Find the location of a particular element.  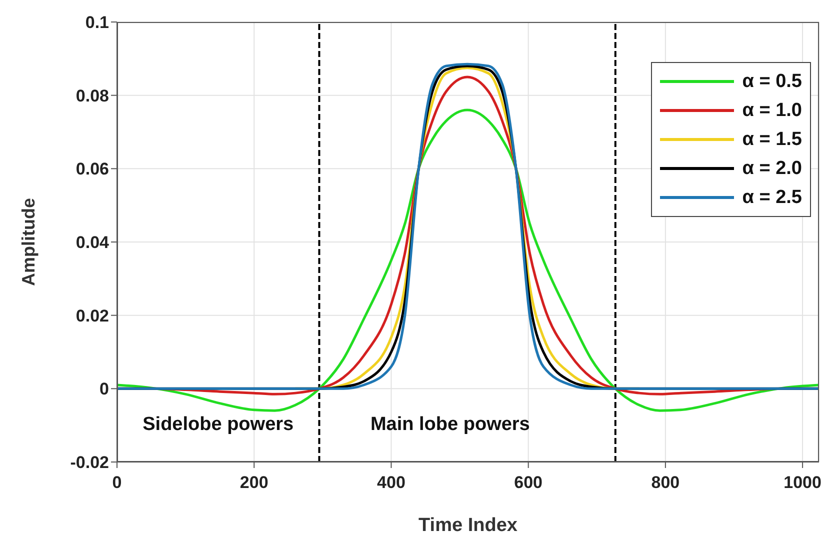

x-tick-label: 400 is located at coordinates (391, 482).